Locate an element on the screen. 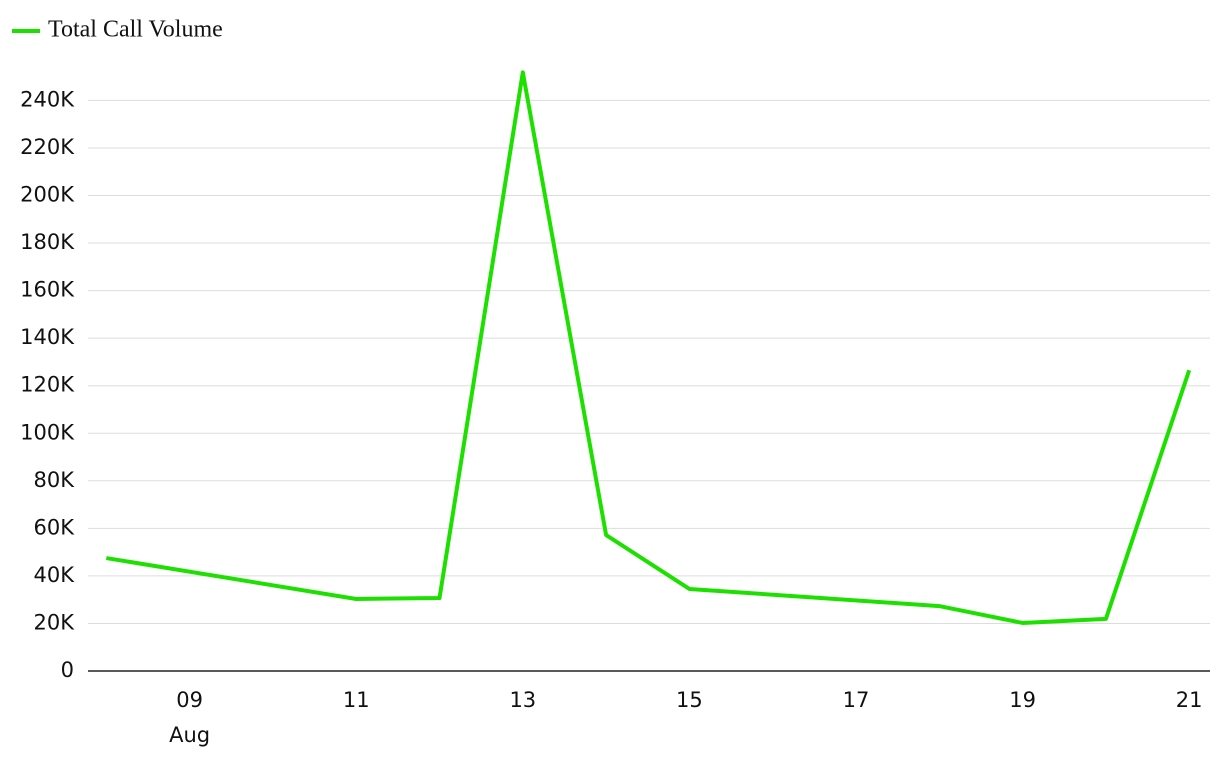  y-tick-label: 180K is located at coordinates (47, 242).